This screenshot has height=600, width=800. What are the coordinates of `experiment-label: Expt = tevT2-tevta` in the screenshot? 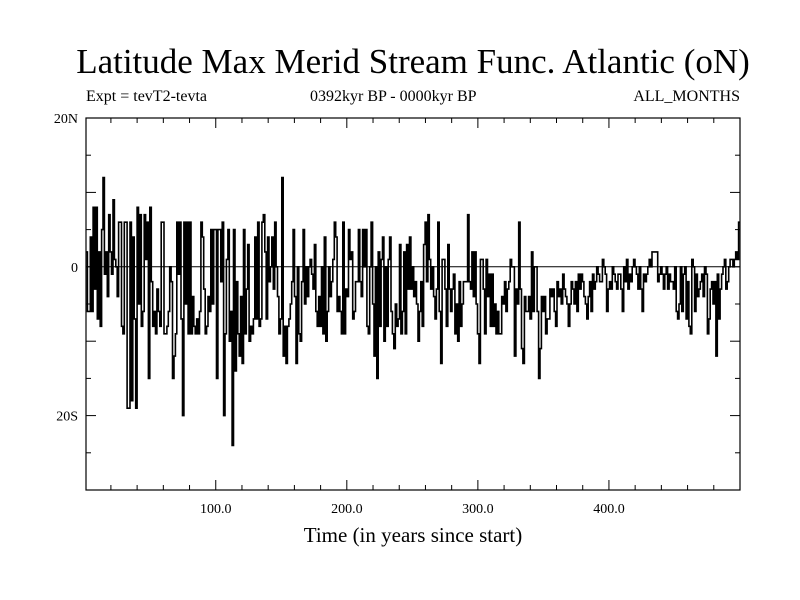 It's located at (146, 96).